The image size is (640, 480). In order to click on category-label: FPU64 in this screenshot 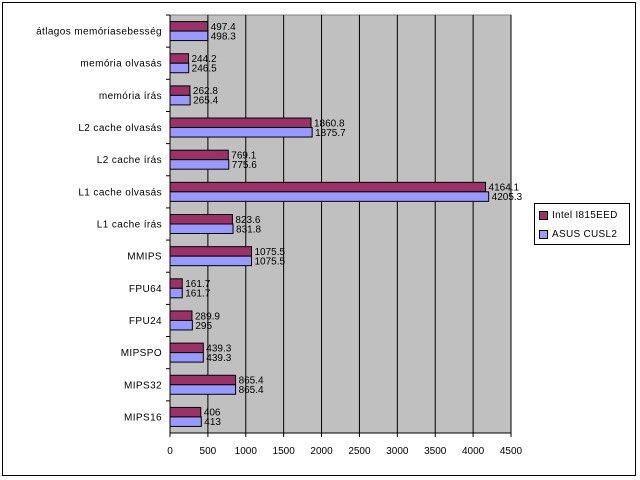, I will do `click(145, 289)`.